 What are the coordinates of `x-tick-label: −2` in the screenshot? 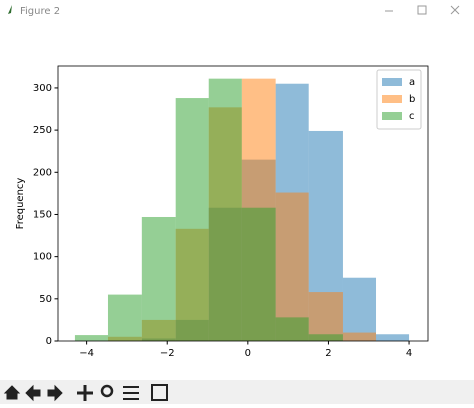 It's located at (167, 353).